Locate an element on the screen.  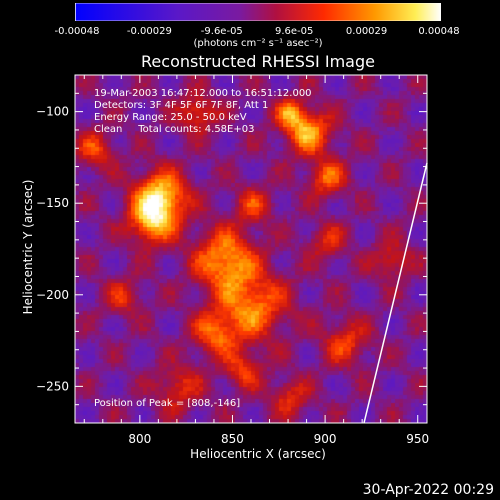
chart-title: Reconstructed RHESSI Image is located at coordinates (258, 61).